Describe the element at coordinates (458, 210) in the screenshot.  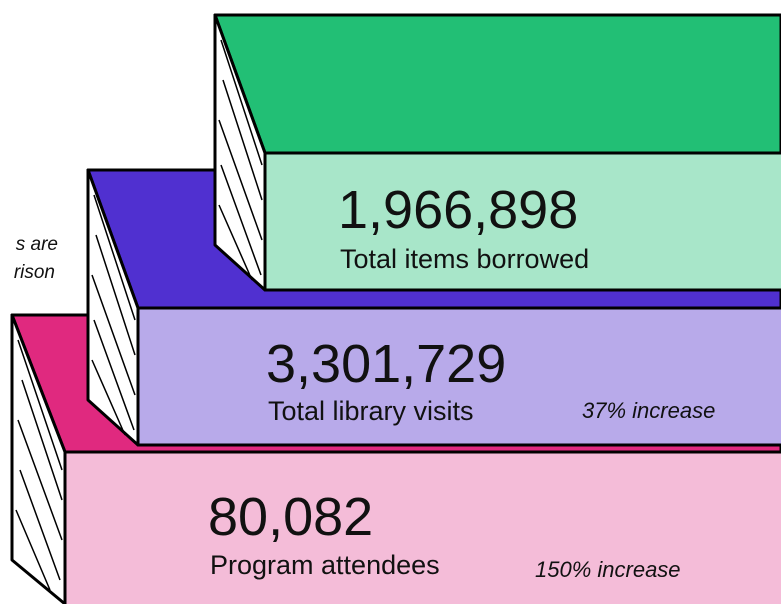
I see `stat-value: 1,966,898` at that location.